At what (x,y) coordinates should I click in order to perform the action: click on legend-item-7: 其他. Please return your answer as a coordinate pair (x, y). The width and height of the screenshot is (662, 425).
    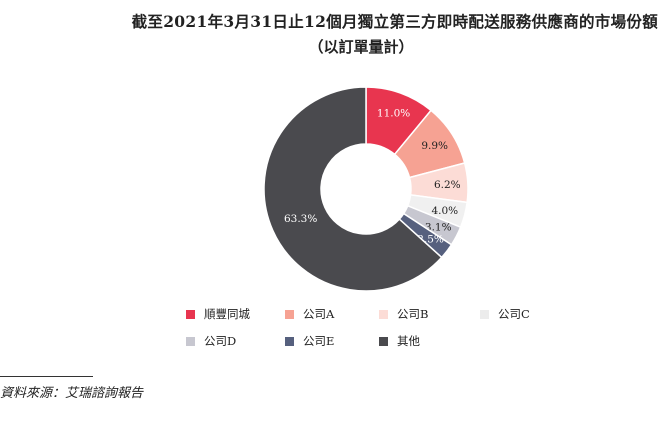
    Looking at the image, I should click on (399, 341).